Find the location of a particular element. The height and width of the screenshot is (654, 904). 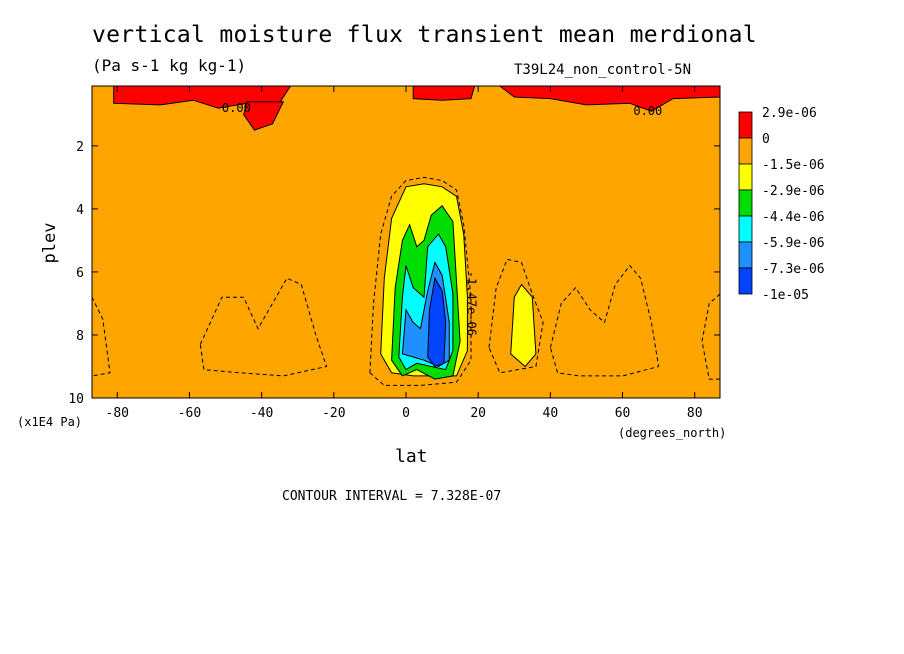

x-tick-label-40: 40 is located at coordinates (551, 413).